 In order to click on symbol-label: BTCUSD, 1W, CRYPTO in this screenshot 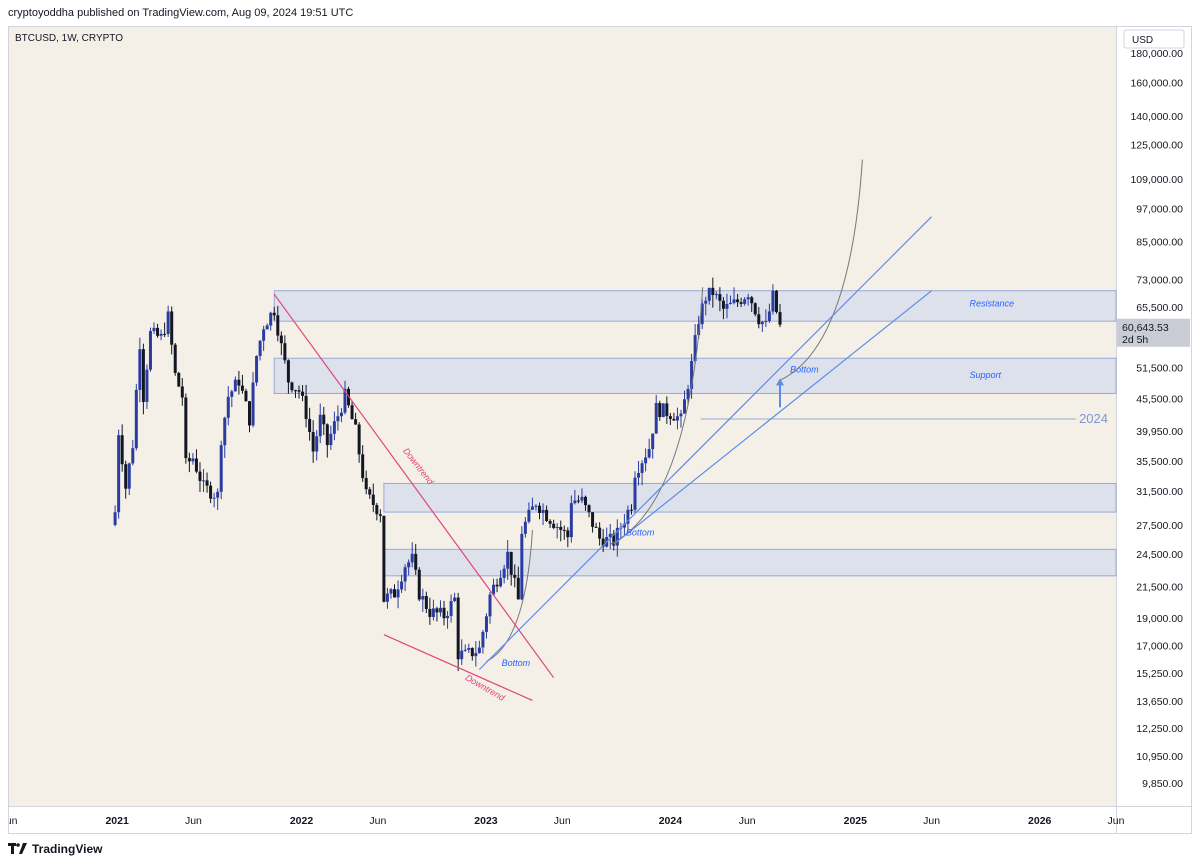, I will do `click(69, 38)`.